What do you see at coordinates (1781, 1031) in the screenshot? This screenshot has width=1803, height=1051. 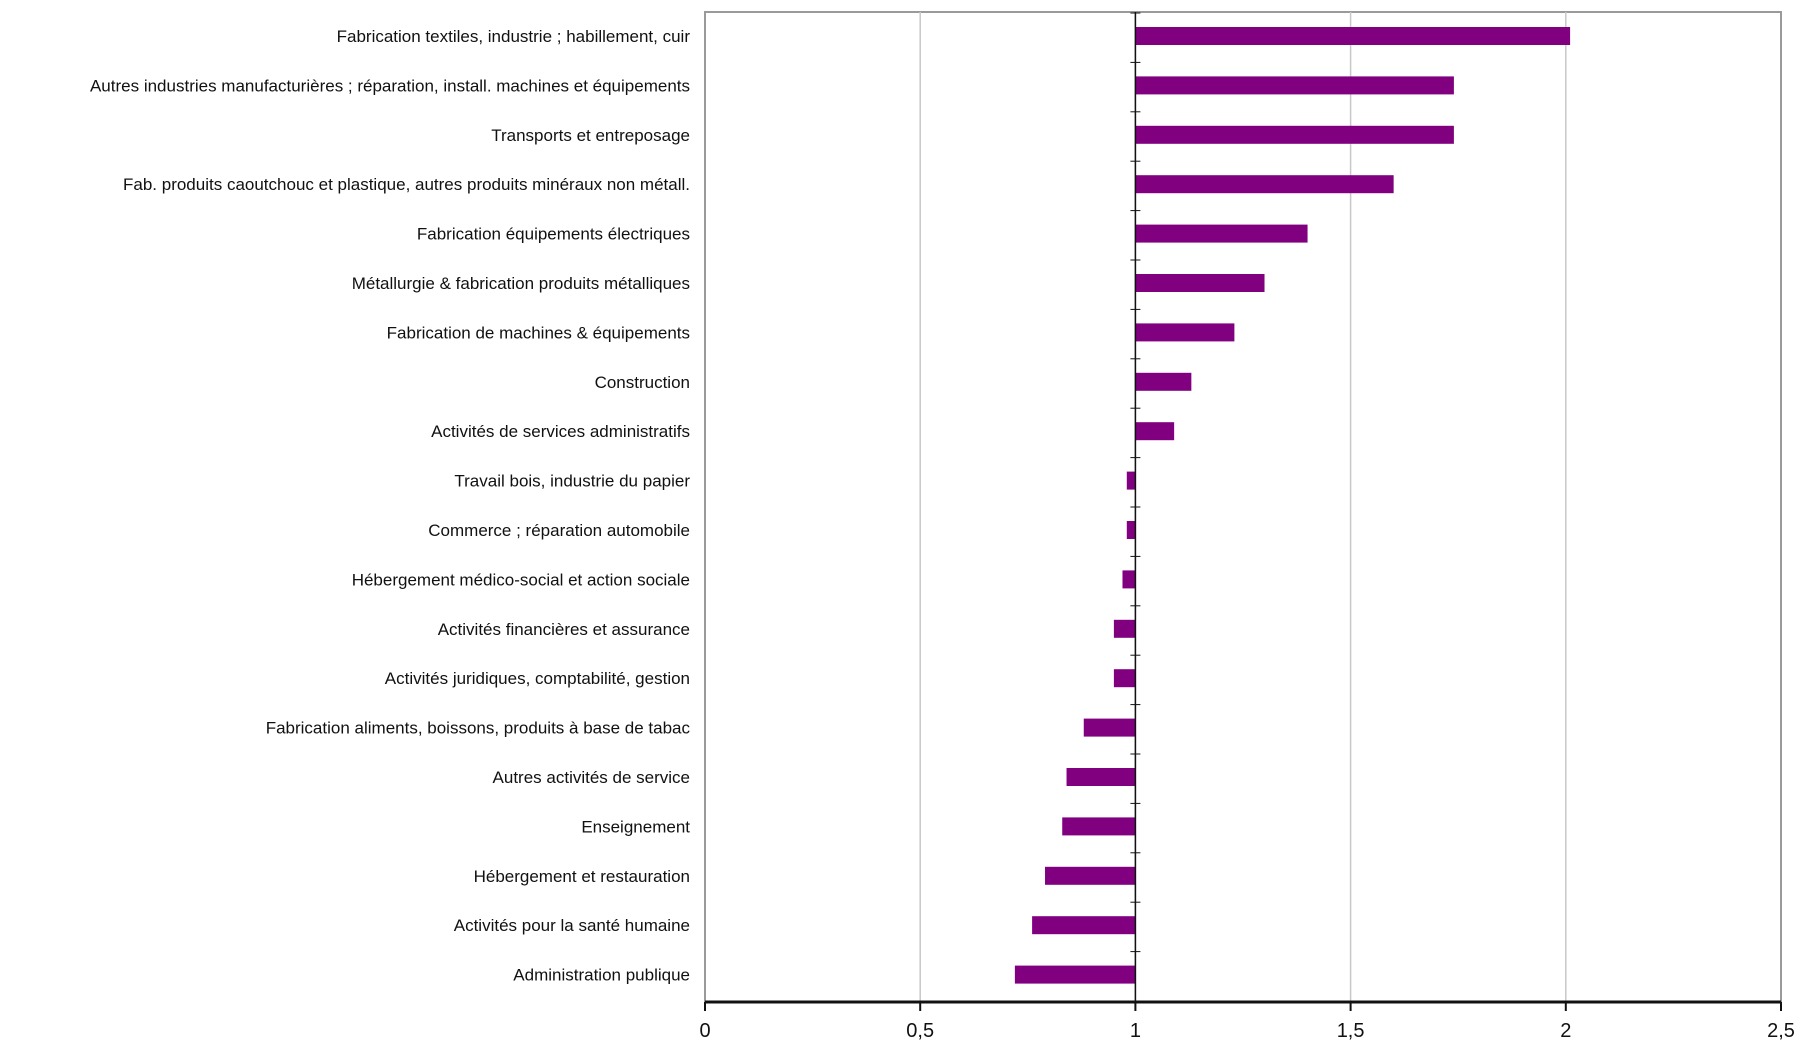 I see `x-tick-label-5: 2,5` at bounding box center [1781, 1031].